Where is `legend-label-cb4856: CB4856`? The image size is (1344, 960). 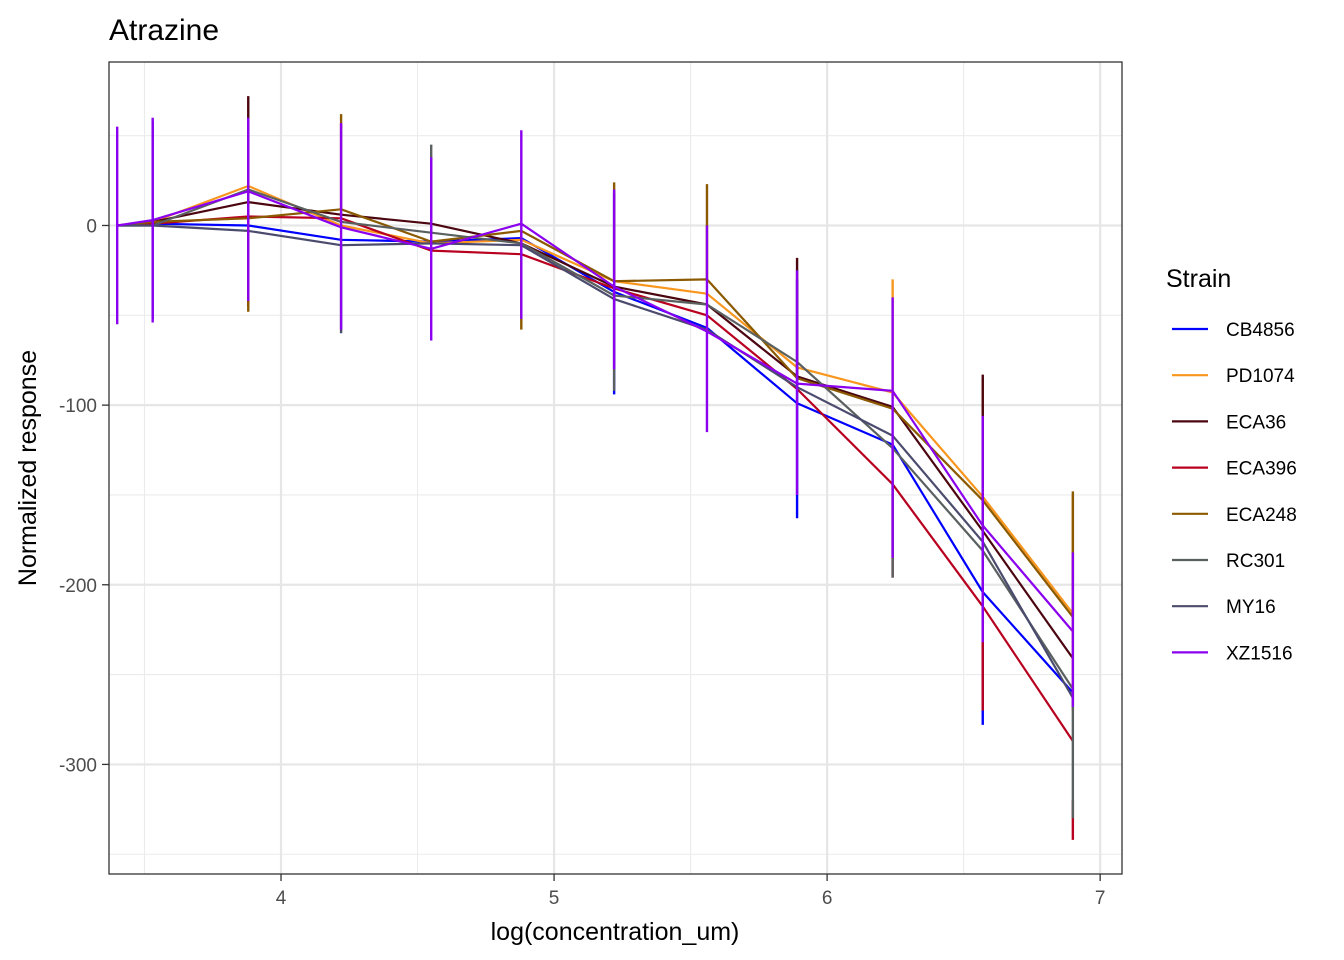 legend-label-cb4856: CB4856 is located at coordinates (1260, 330).